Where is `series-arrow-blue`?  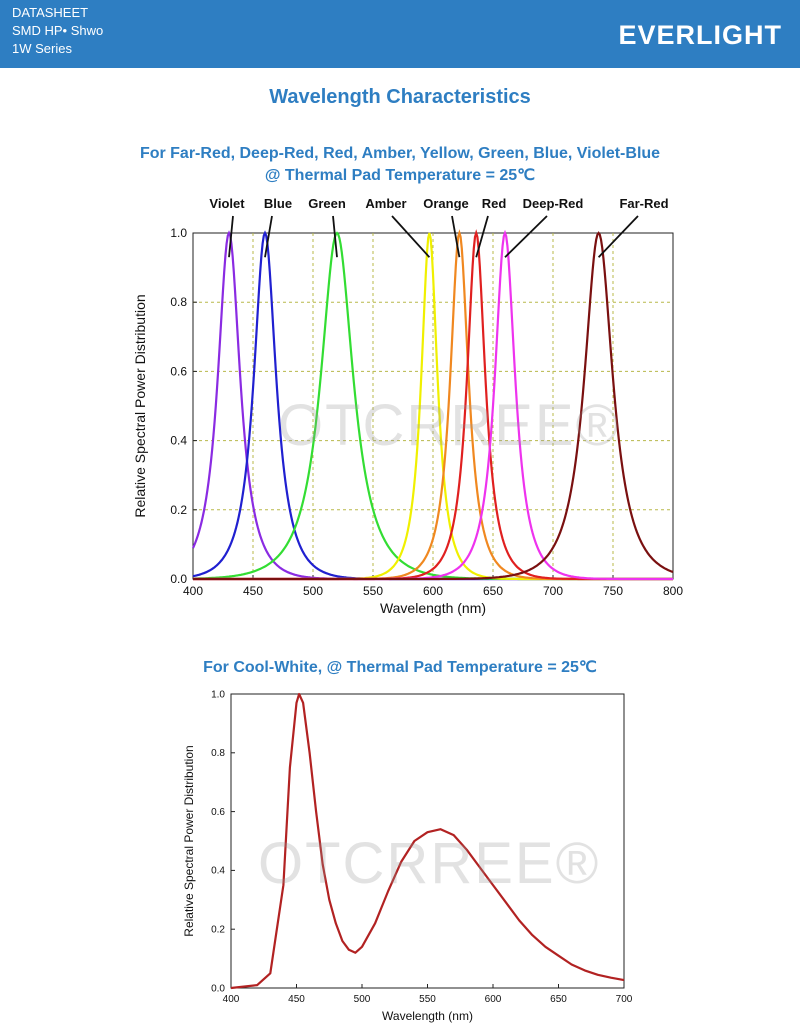 series-arrow-blue is located at coordinates (268, 236).